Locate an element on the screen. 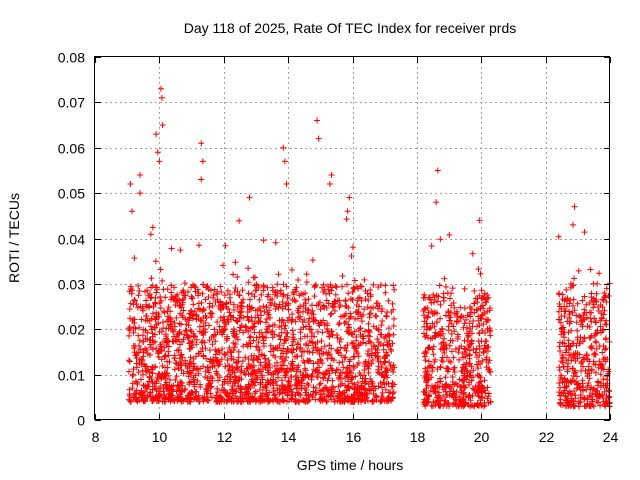  y-axis-label: ROTI / TECUs is located at coordinates (14, 238).